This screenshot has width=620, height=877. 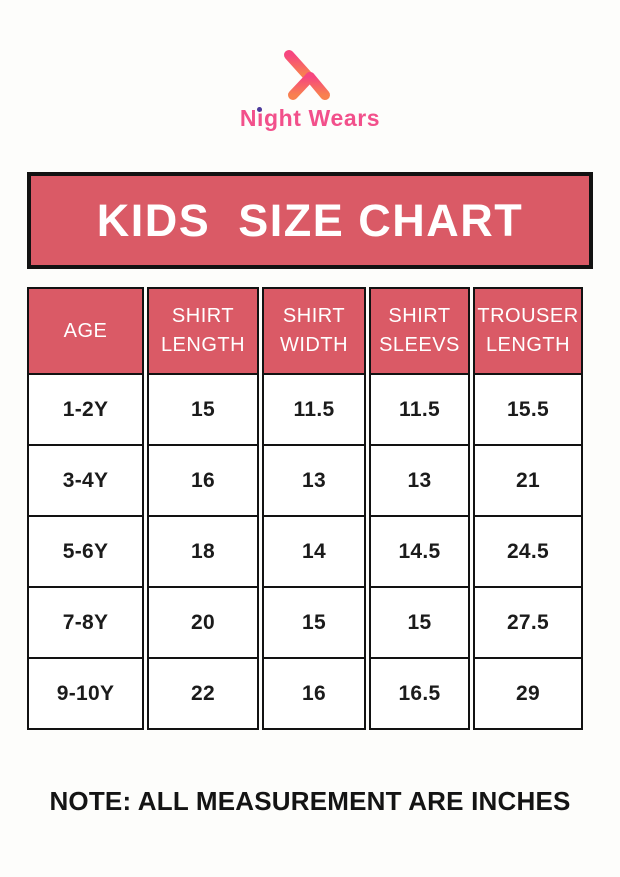 What do you see at coordinates (528, 408) in the screenshot?
I see `cell-trouser-length-row1: 15.5` at bounding box center [528, 408].